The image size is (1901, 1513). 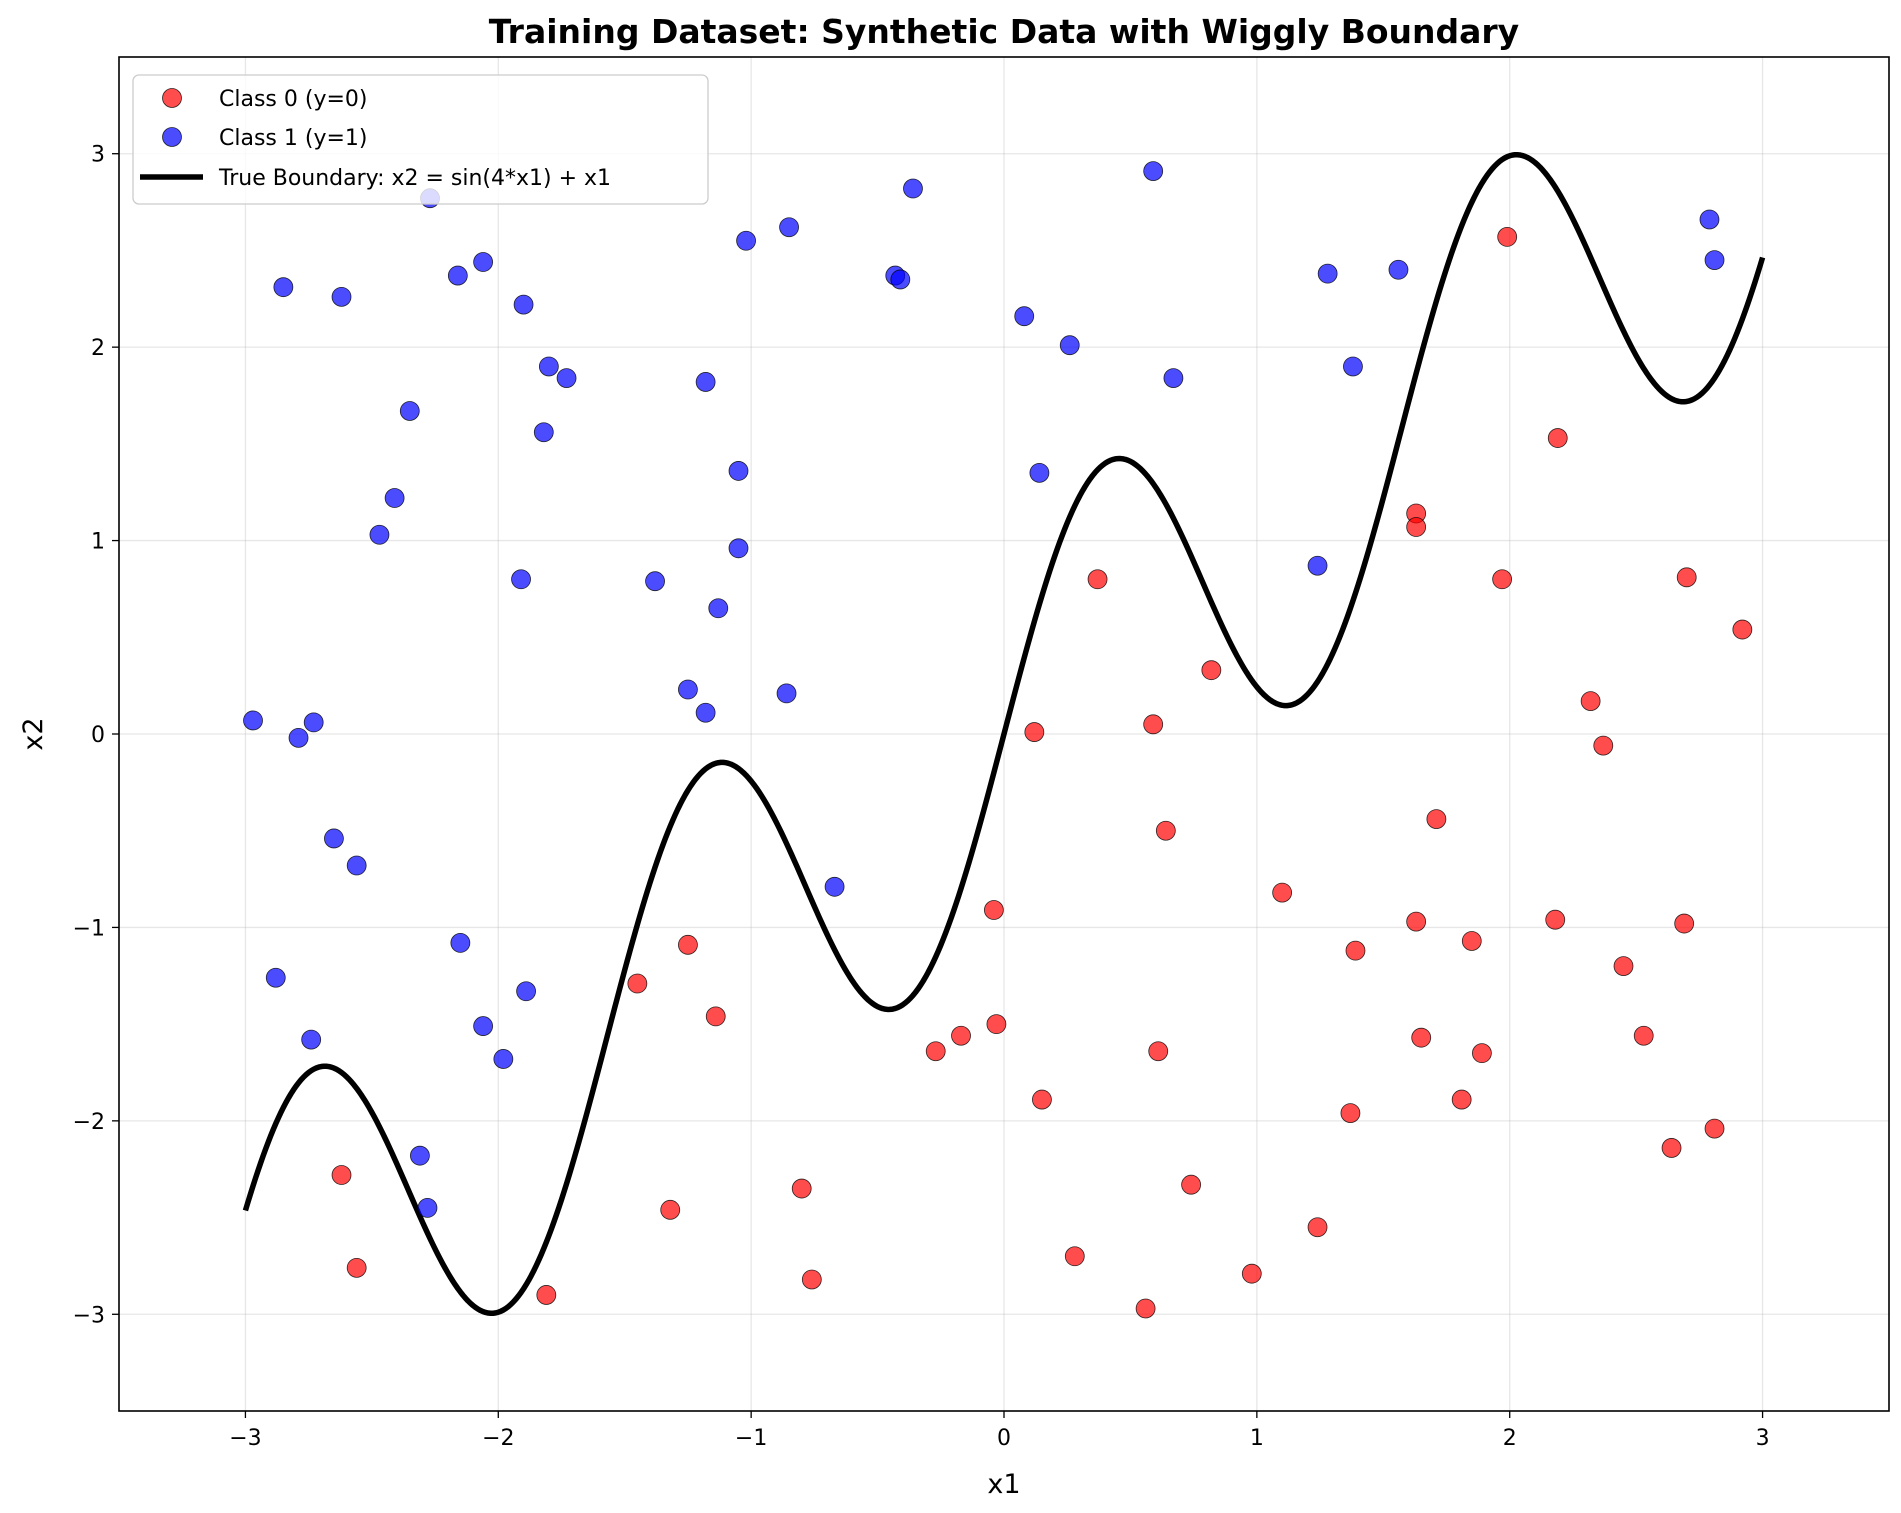 What do you see at coordinates (245, 1438) in the screenshot?
I see `x-tick-label: −3` at bounding box center [245, 1438].